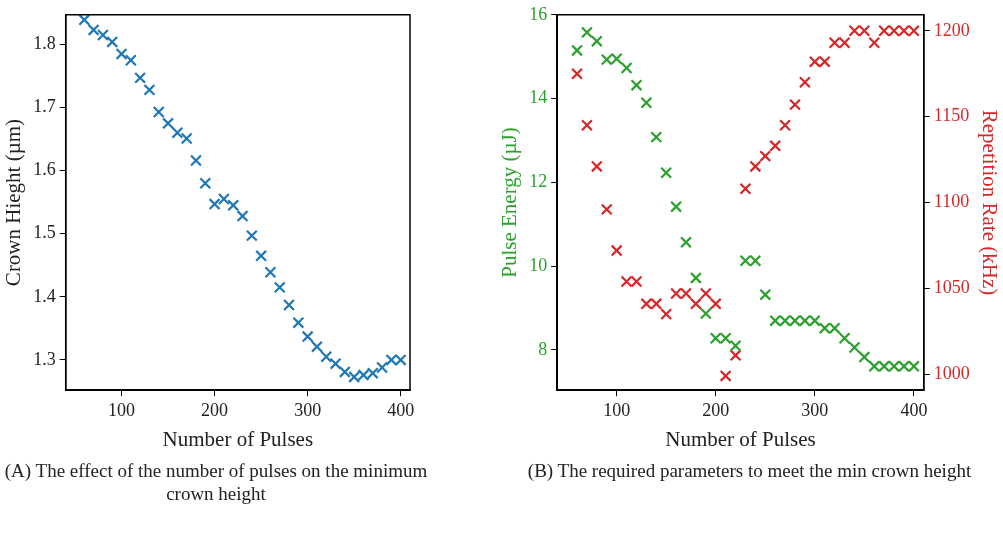 This screenshot has width=1003, height=533. I want to click on y-tick-label: 1.6, so click(44, 169).